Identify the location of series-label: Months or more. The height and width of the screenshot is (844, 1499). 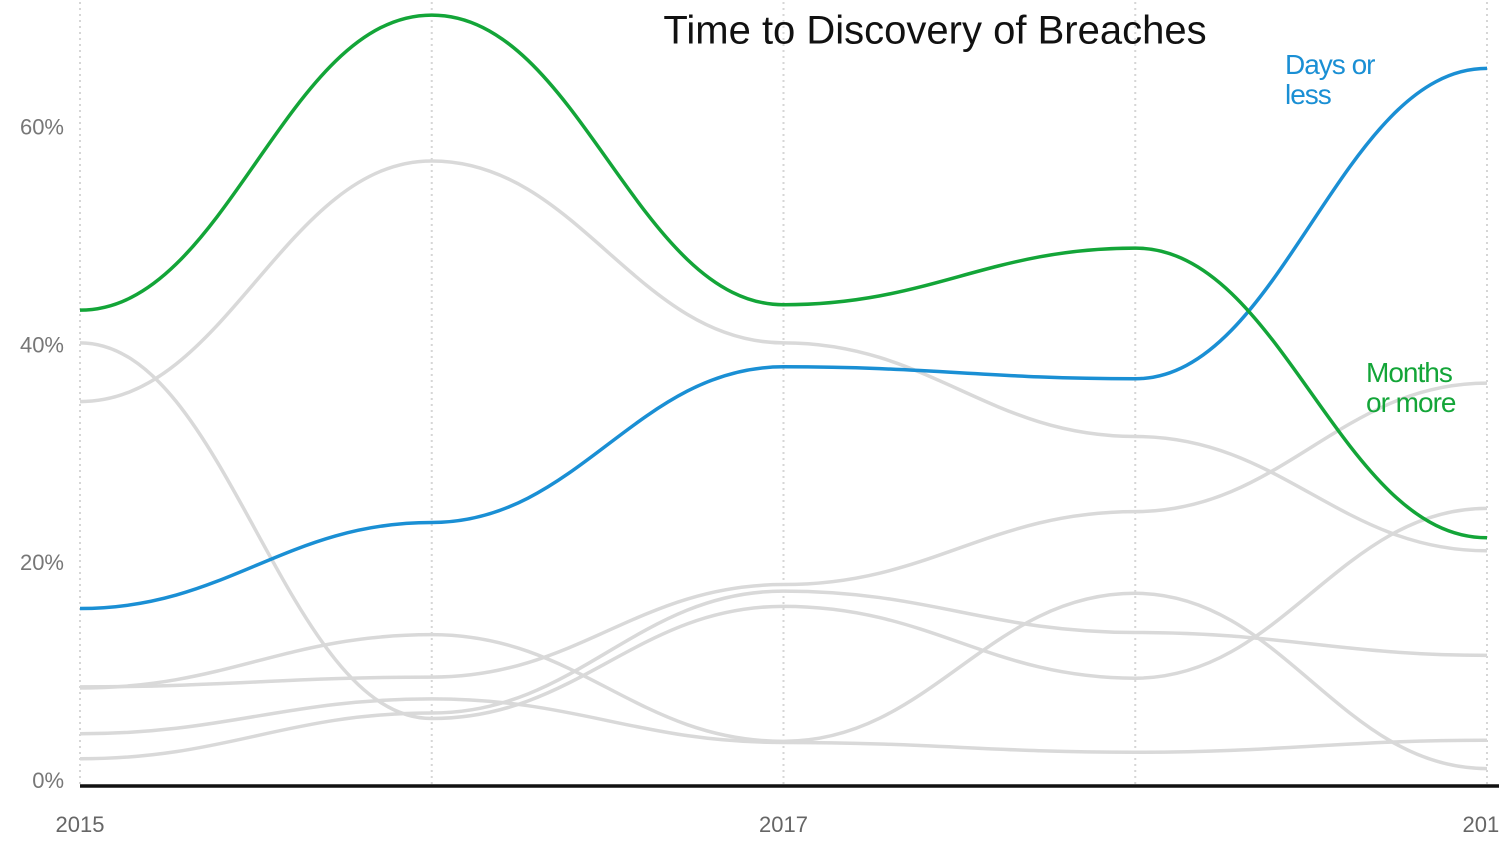
(1411, 387).